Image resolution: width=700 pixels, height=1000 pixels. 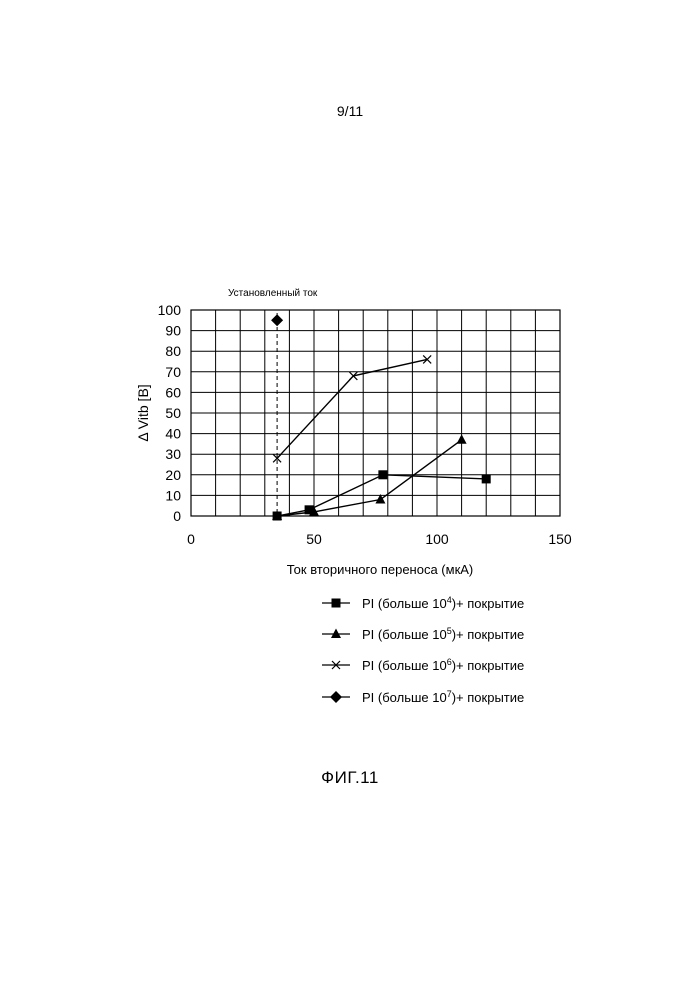 I want to click on x-tick-label: 50, so click(x=314, y=539).